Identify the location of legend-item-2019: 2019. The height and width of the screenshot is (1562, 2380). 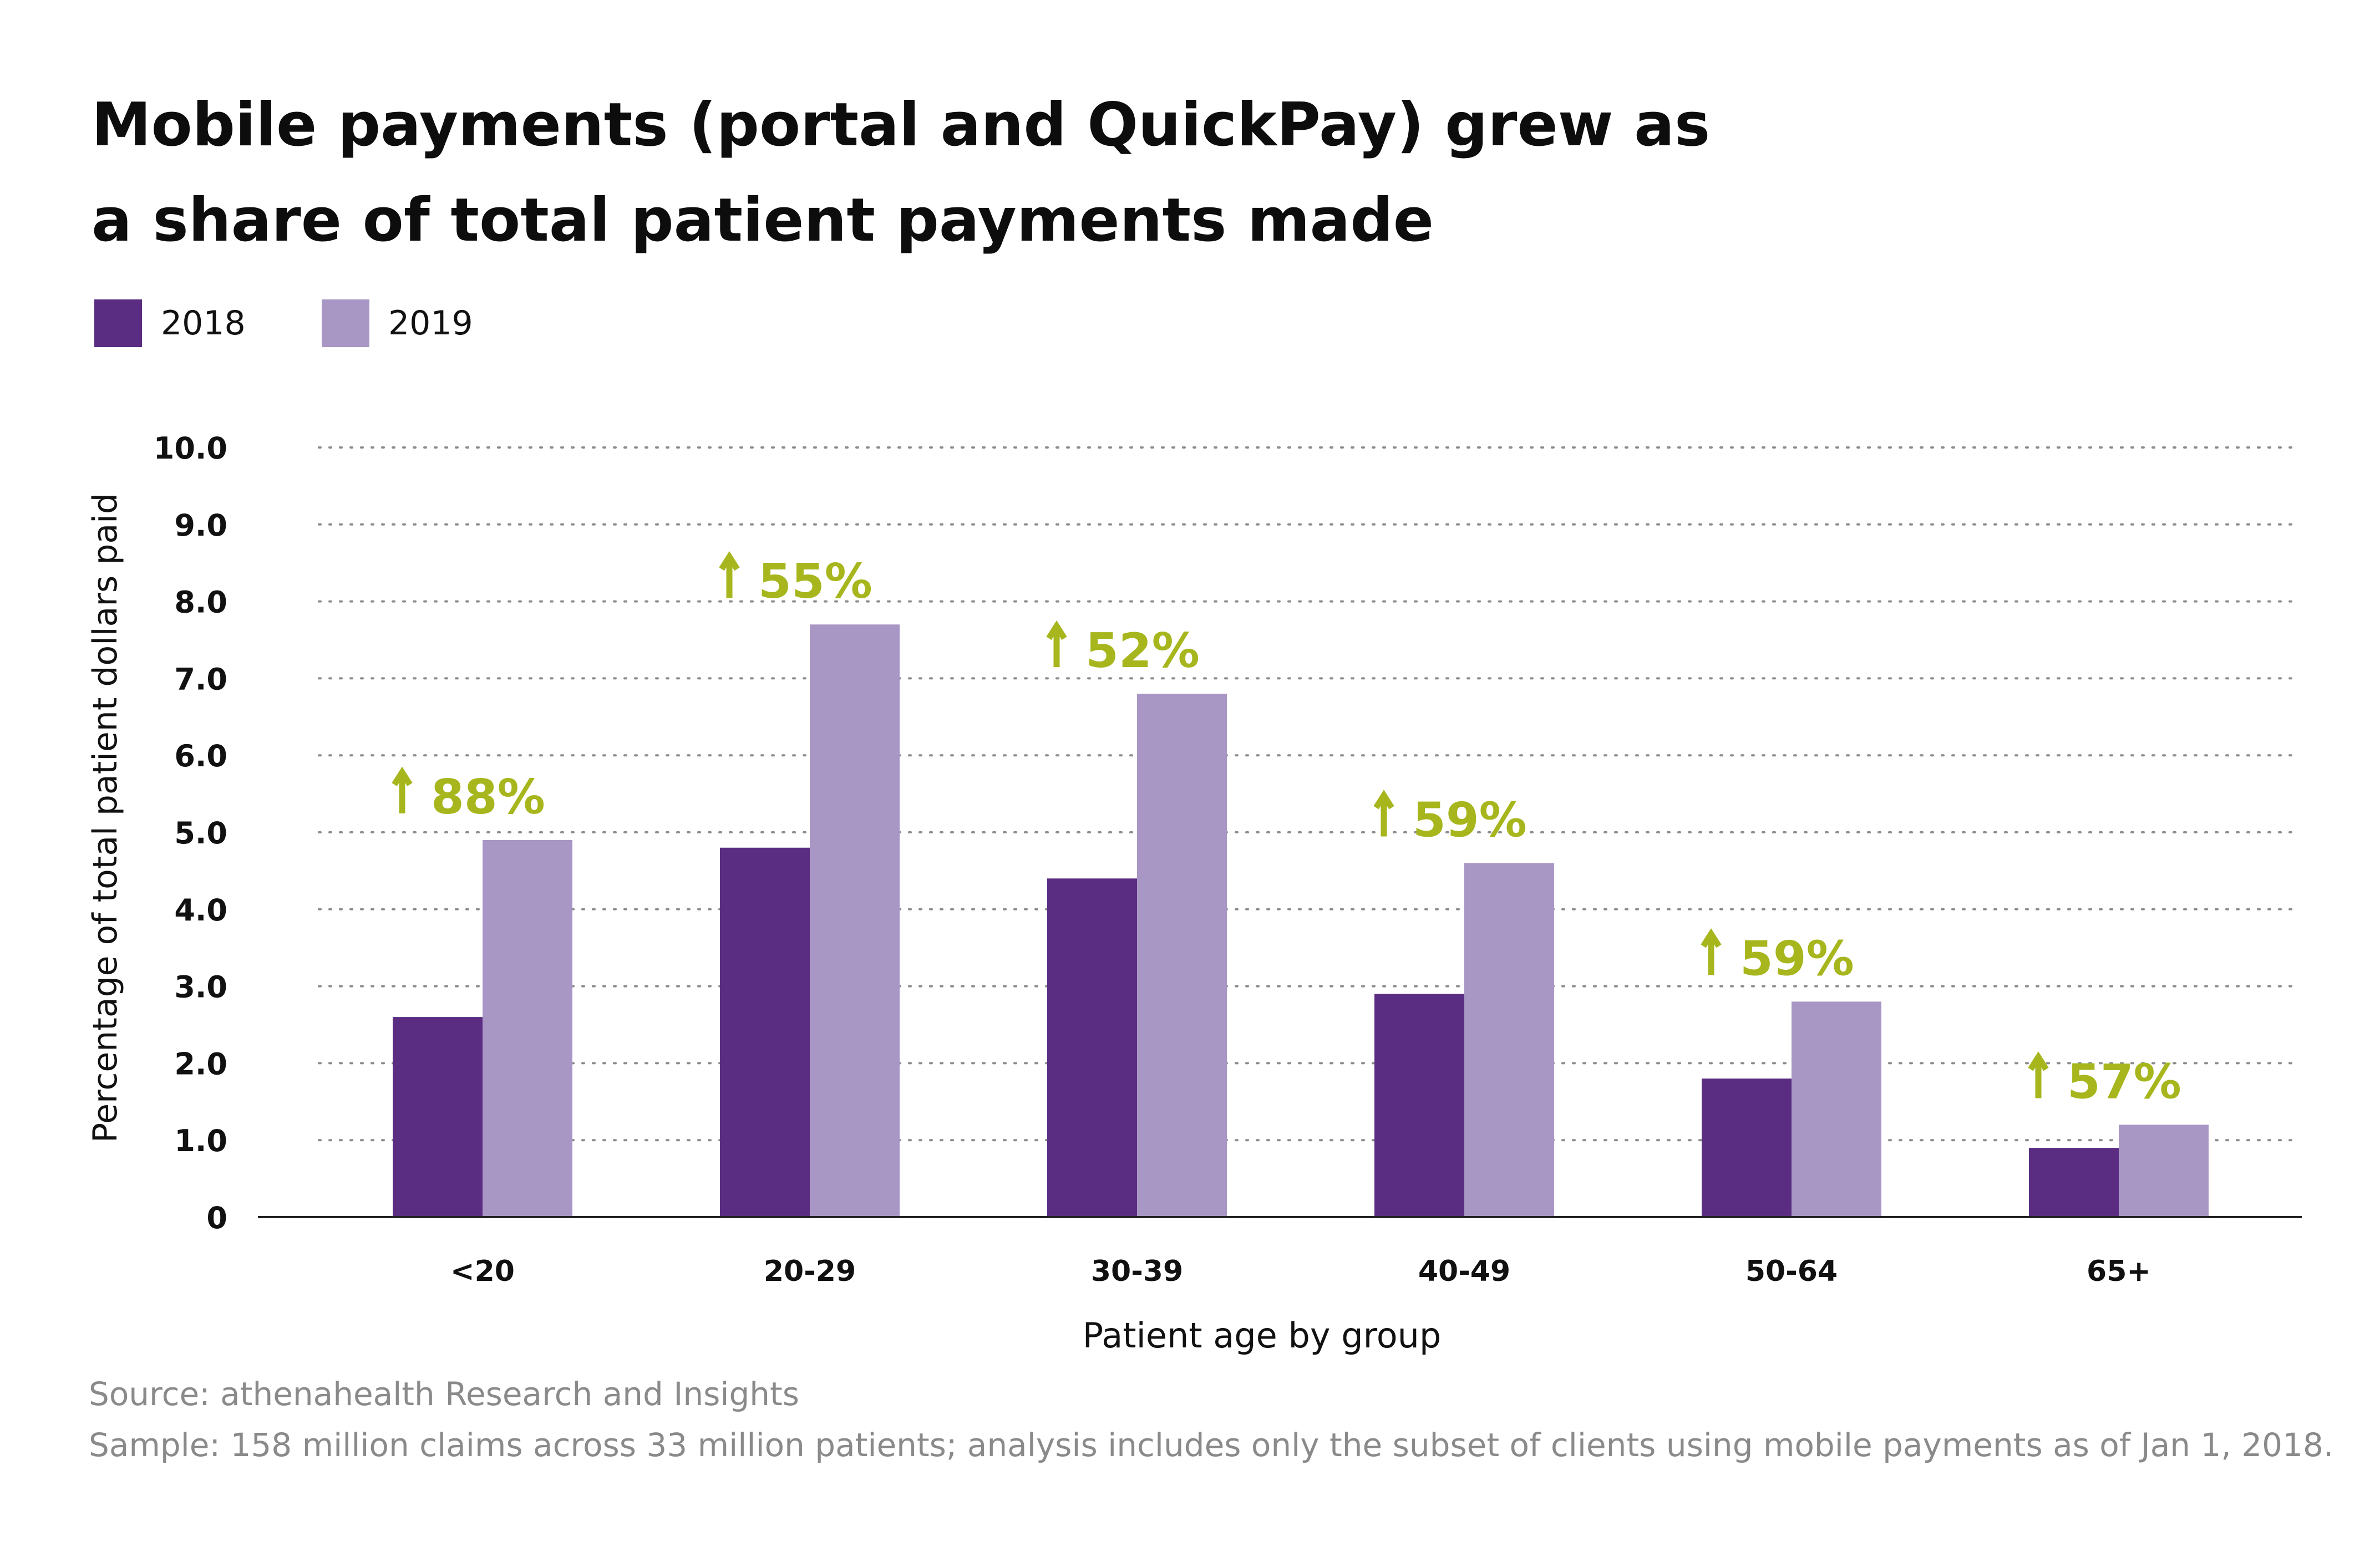
(397, 323).